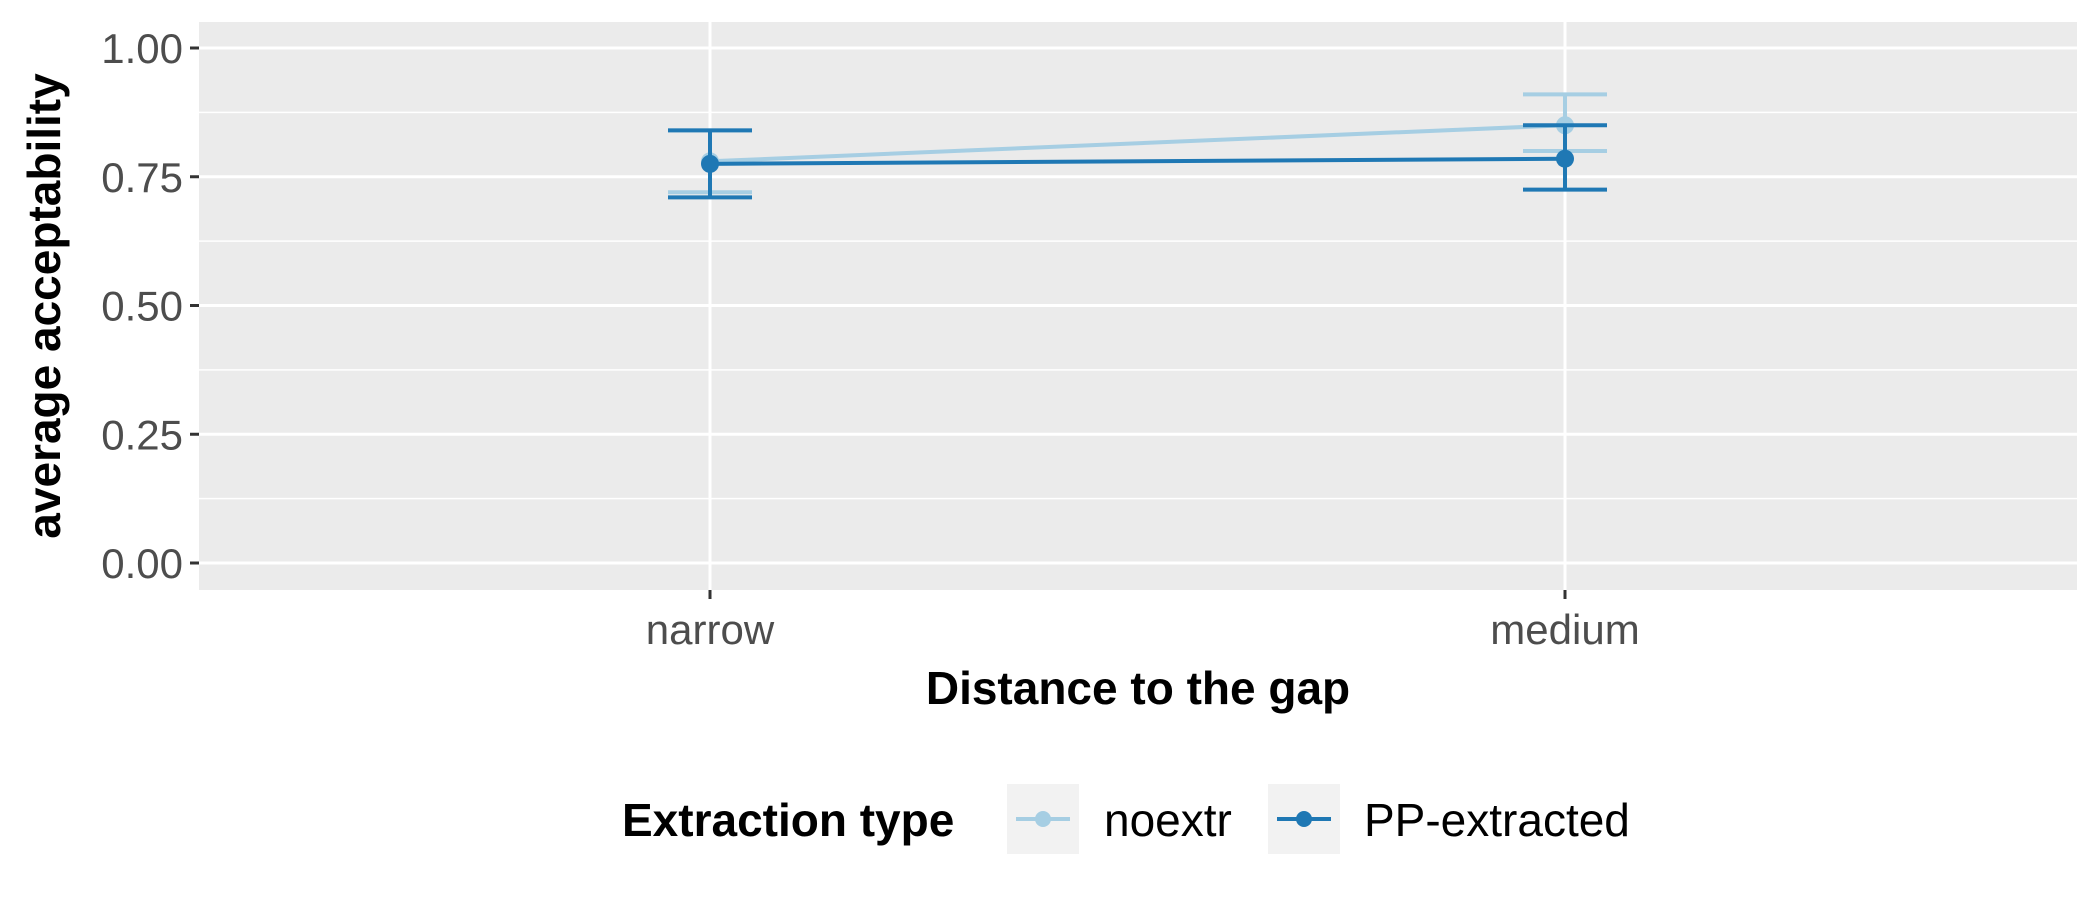 This screenshot has width=2100, height=900. What do you see at coordinates (710, 629) in the screenshot?
I see `x-tick-label: narrow` at bounding box center [710, 629].